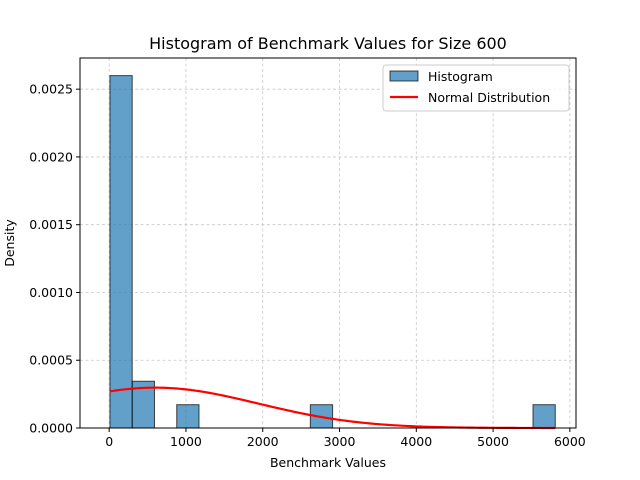 This screenshot has width=640, height=480. Describe the element at coordinates (328, 462) in the screenshot. I see `x-axis-label: Benchmark Values` at that location.